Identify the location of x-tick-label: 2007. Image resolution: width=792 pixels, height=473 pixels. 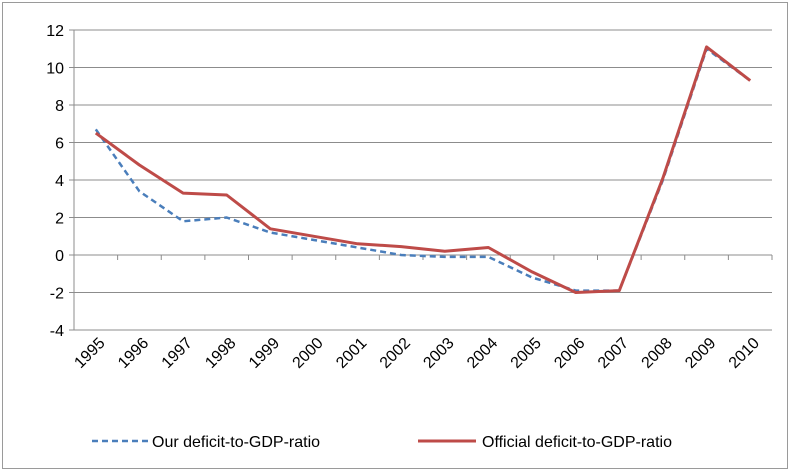
(613, 353).